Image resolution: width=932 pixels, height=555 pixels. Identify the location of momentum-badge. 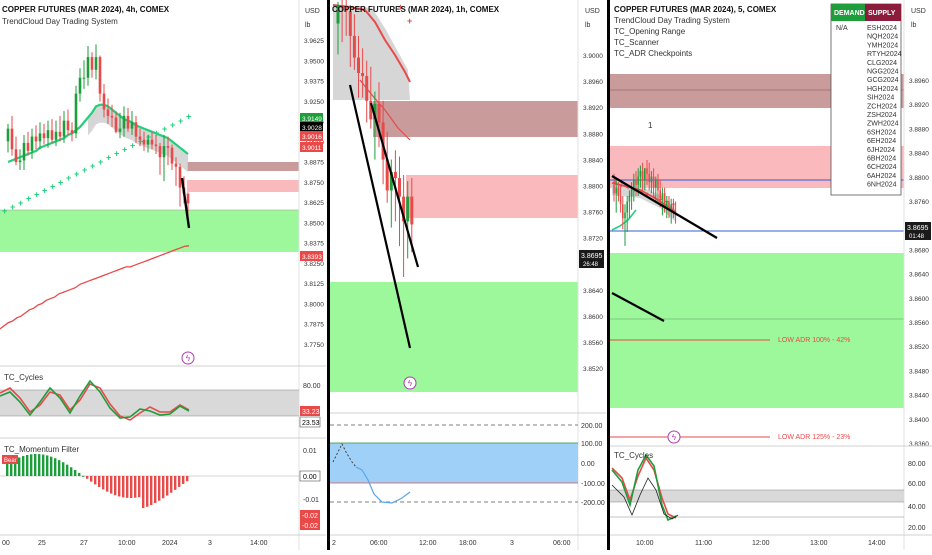
(310, 515).